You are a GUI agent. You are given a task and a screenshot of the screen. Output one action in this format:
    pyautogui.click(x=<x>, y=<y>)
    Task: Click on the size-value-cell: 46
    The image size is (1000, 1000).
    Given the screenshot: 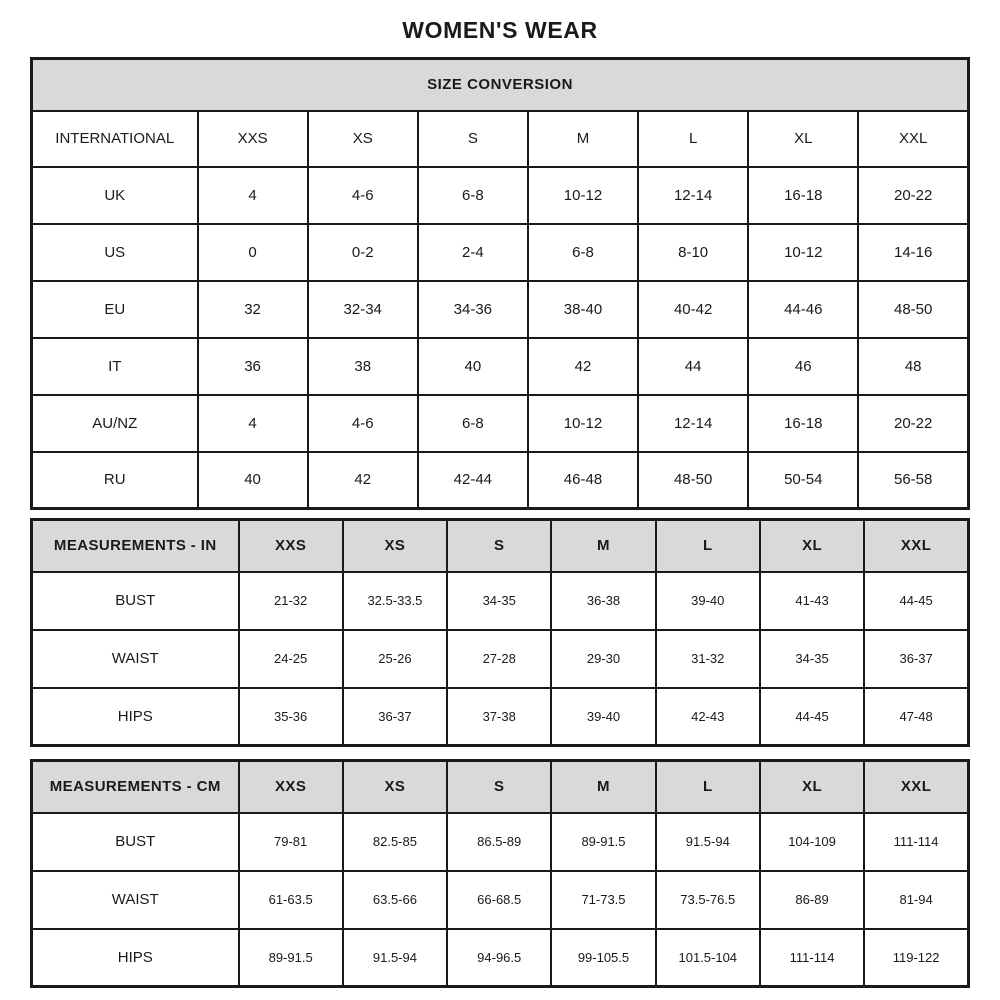 What is the action you would take?
    pyautogui.click(x=803, y=366)
    